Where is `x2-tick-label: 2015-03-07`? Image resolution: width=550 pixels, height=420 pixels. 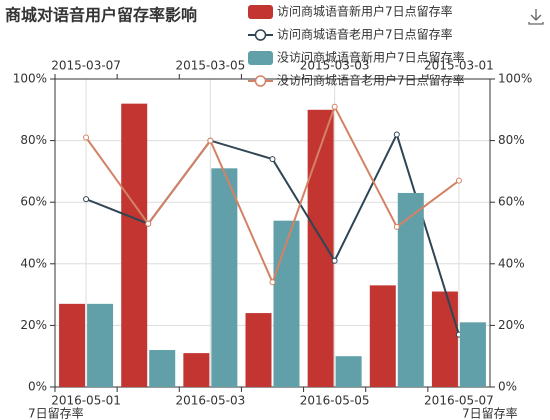 x2-tick-label: 2015-03-07 is located at coordinates (86, 66).